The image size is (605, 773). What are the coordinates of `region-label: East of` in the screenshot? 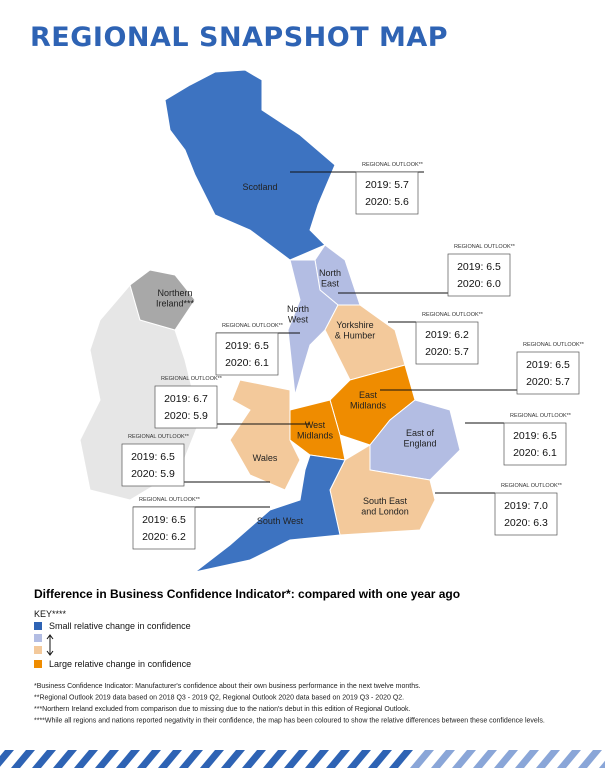 It's located at (420, 433).